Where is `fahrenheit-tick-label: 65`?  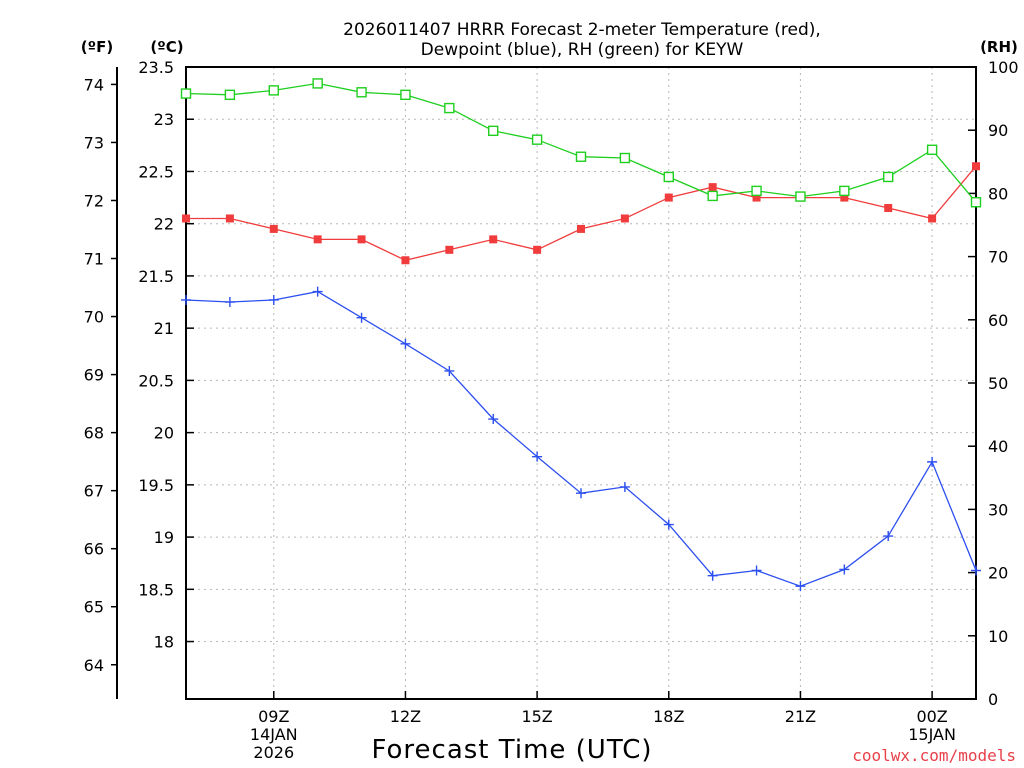
fahrenheit-tick-label: 65 is located at coordinates (94, 607).